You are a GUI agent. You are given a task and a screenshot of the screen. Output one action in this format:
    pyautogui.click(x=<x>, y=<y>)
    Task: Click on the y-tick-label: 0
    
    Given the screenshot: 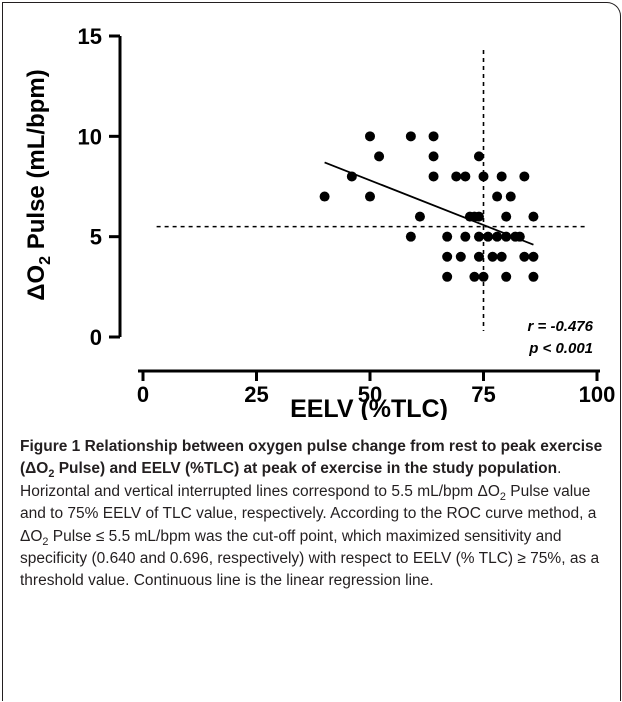 What is the action you would take?
    pyautogui.click(x=96, y=337)
    